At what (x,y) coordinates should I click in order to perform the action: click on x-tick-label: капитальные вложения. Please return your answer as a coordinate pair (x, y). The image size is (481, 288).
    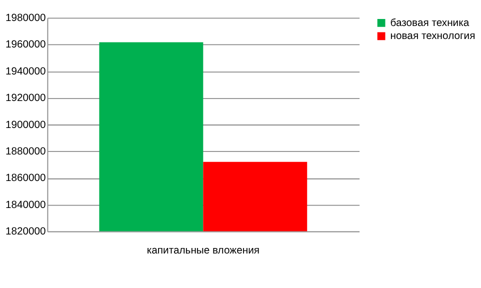
    Looking at the image, I should click on (203, 251).